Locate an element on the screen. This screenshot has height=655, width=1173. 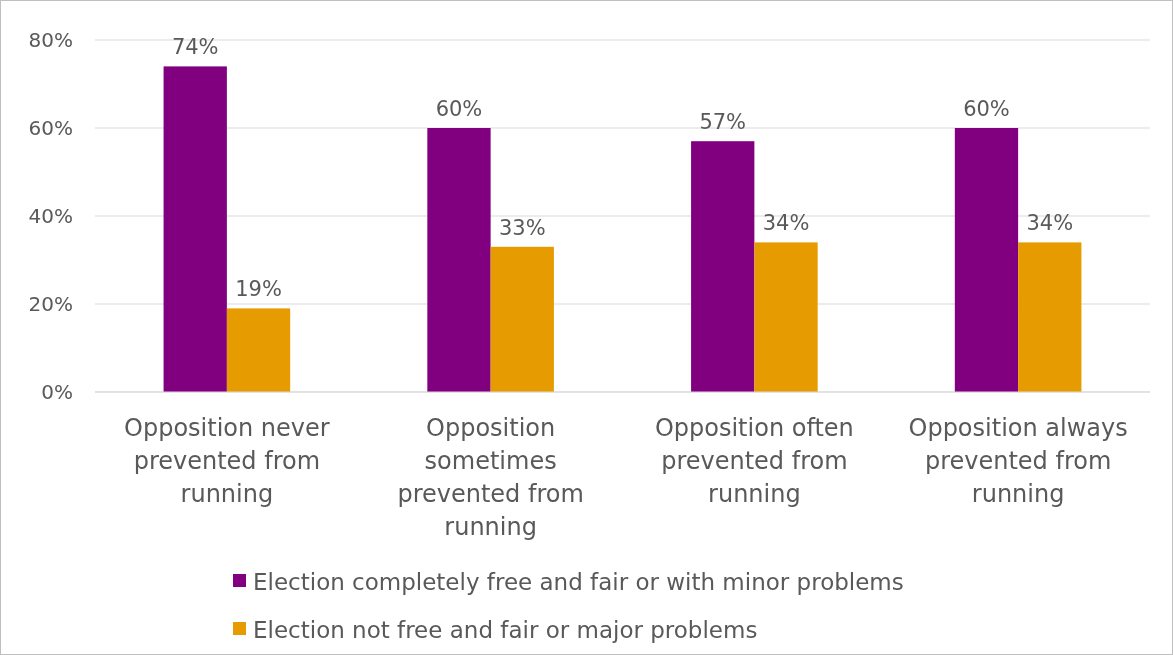
data-label: 33% is located at coordinates (522, 227).